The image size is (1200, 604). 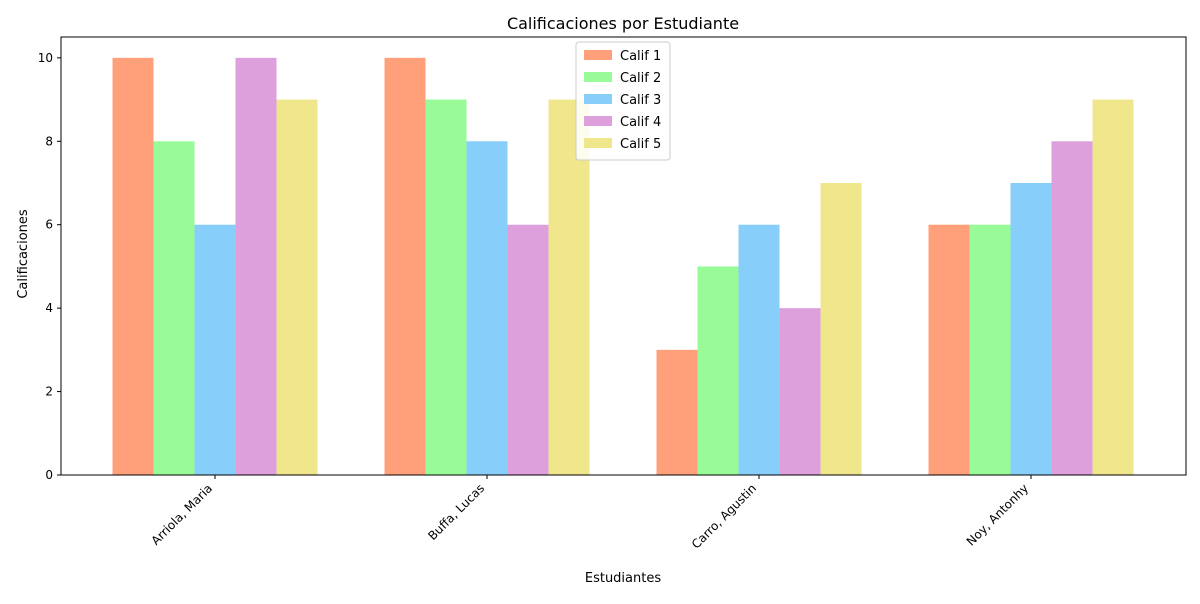 I want to click on legend: Calif 1 Calif 2 Calif 3 Calif 4 Calif 5, so click(x=623, y=101).